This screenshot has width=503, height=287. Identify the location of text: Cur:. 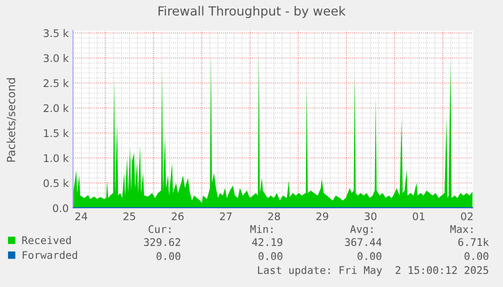
(159, 229).